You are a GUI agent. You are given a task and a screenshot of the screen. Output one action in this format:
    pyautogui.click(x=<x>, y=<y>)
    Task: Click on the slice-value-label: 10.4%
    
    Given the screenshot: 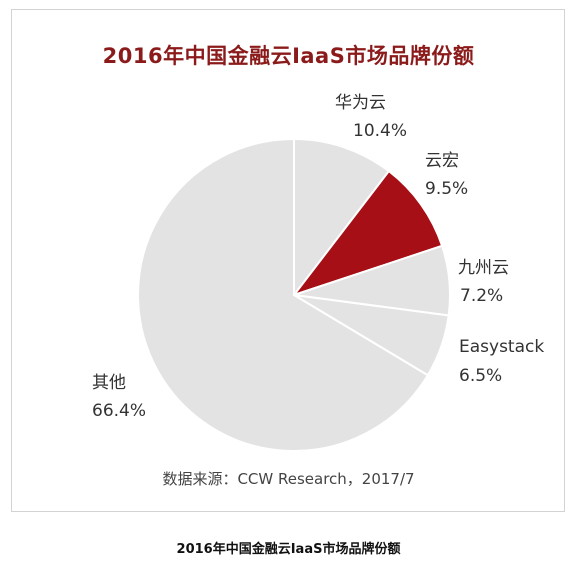 What is the action you would take?
    pyautogui.click(x=380, y=131)
    